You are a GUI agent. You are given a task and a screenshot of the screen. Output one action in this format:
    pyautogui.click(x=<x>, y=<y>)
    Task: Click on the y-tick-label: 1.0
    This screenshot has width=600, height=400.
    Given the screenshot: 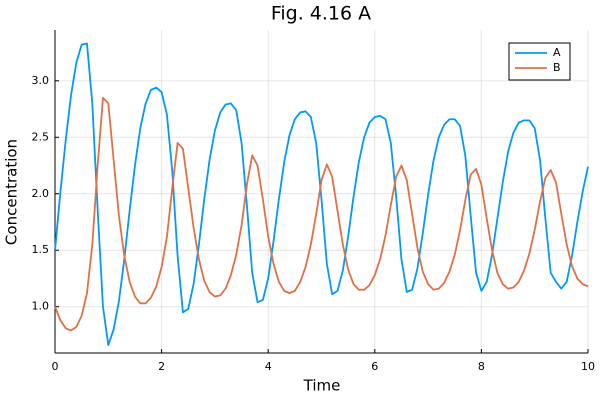 What is the action you would take?
    pyautogui.click(x=41, y=306)
    